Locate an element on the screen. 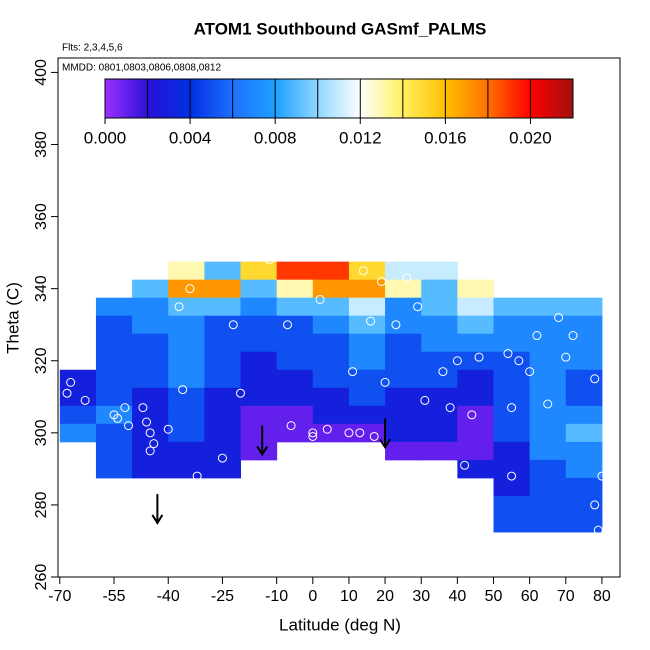 The image size is (650, 650). x-tick-label: -70 is located at coordinates (59, 596).